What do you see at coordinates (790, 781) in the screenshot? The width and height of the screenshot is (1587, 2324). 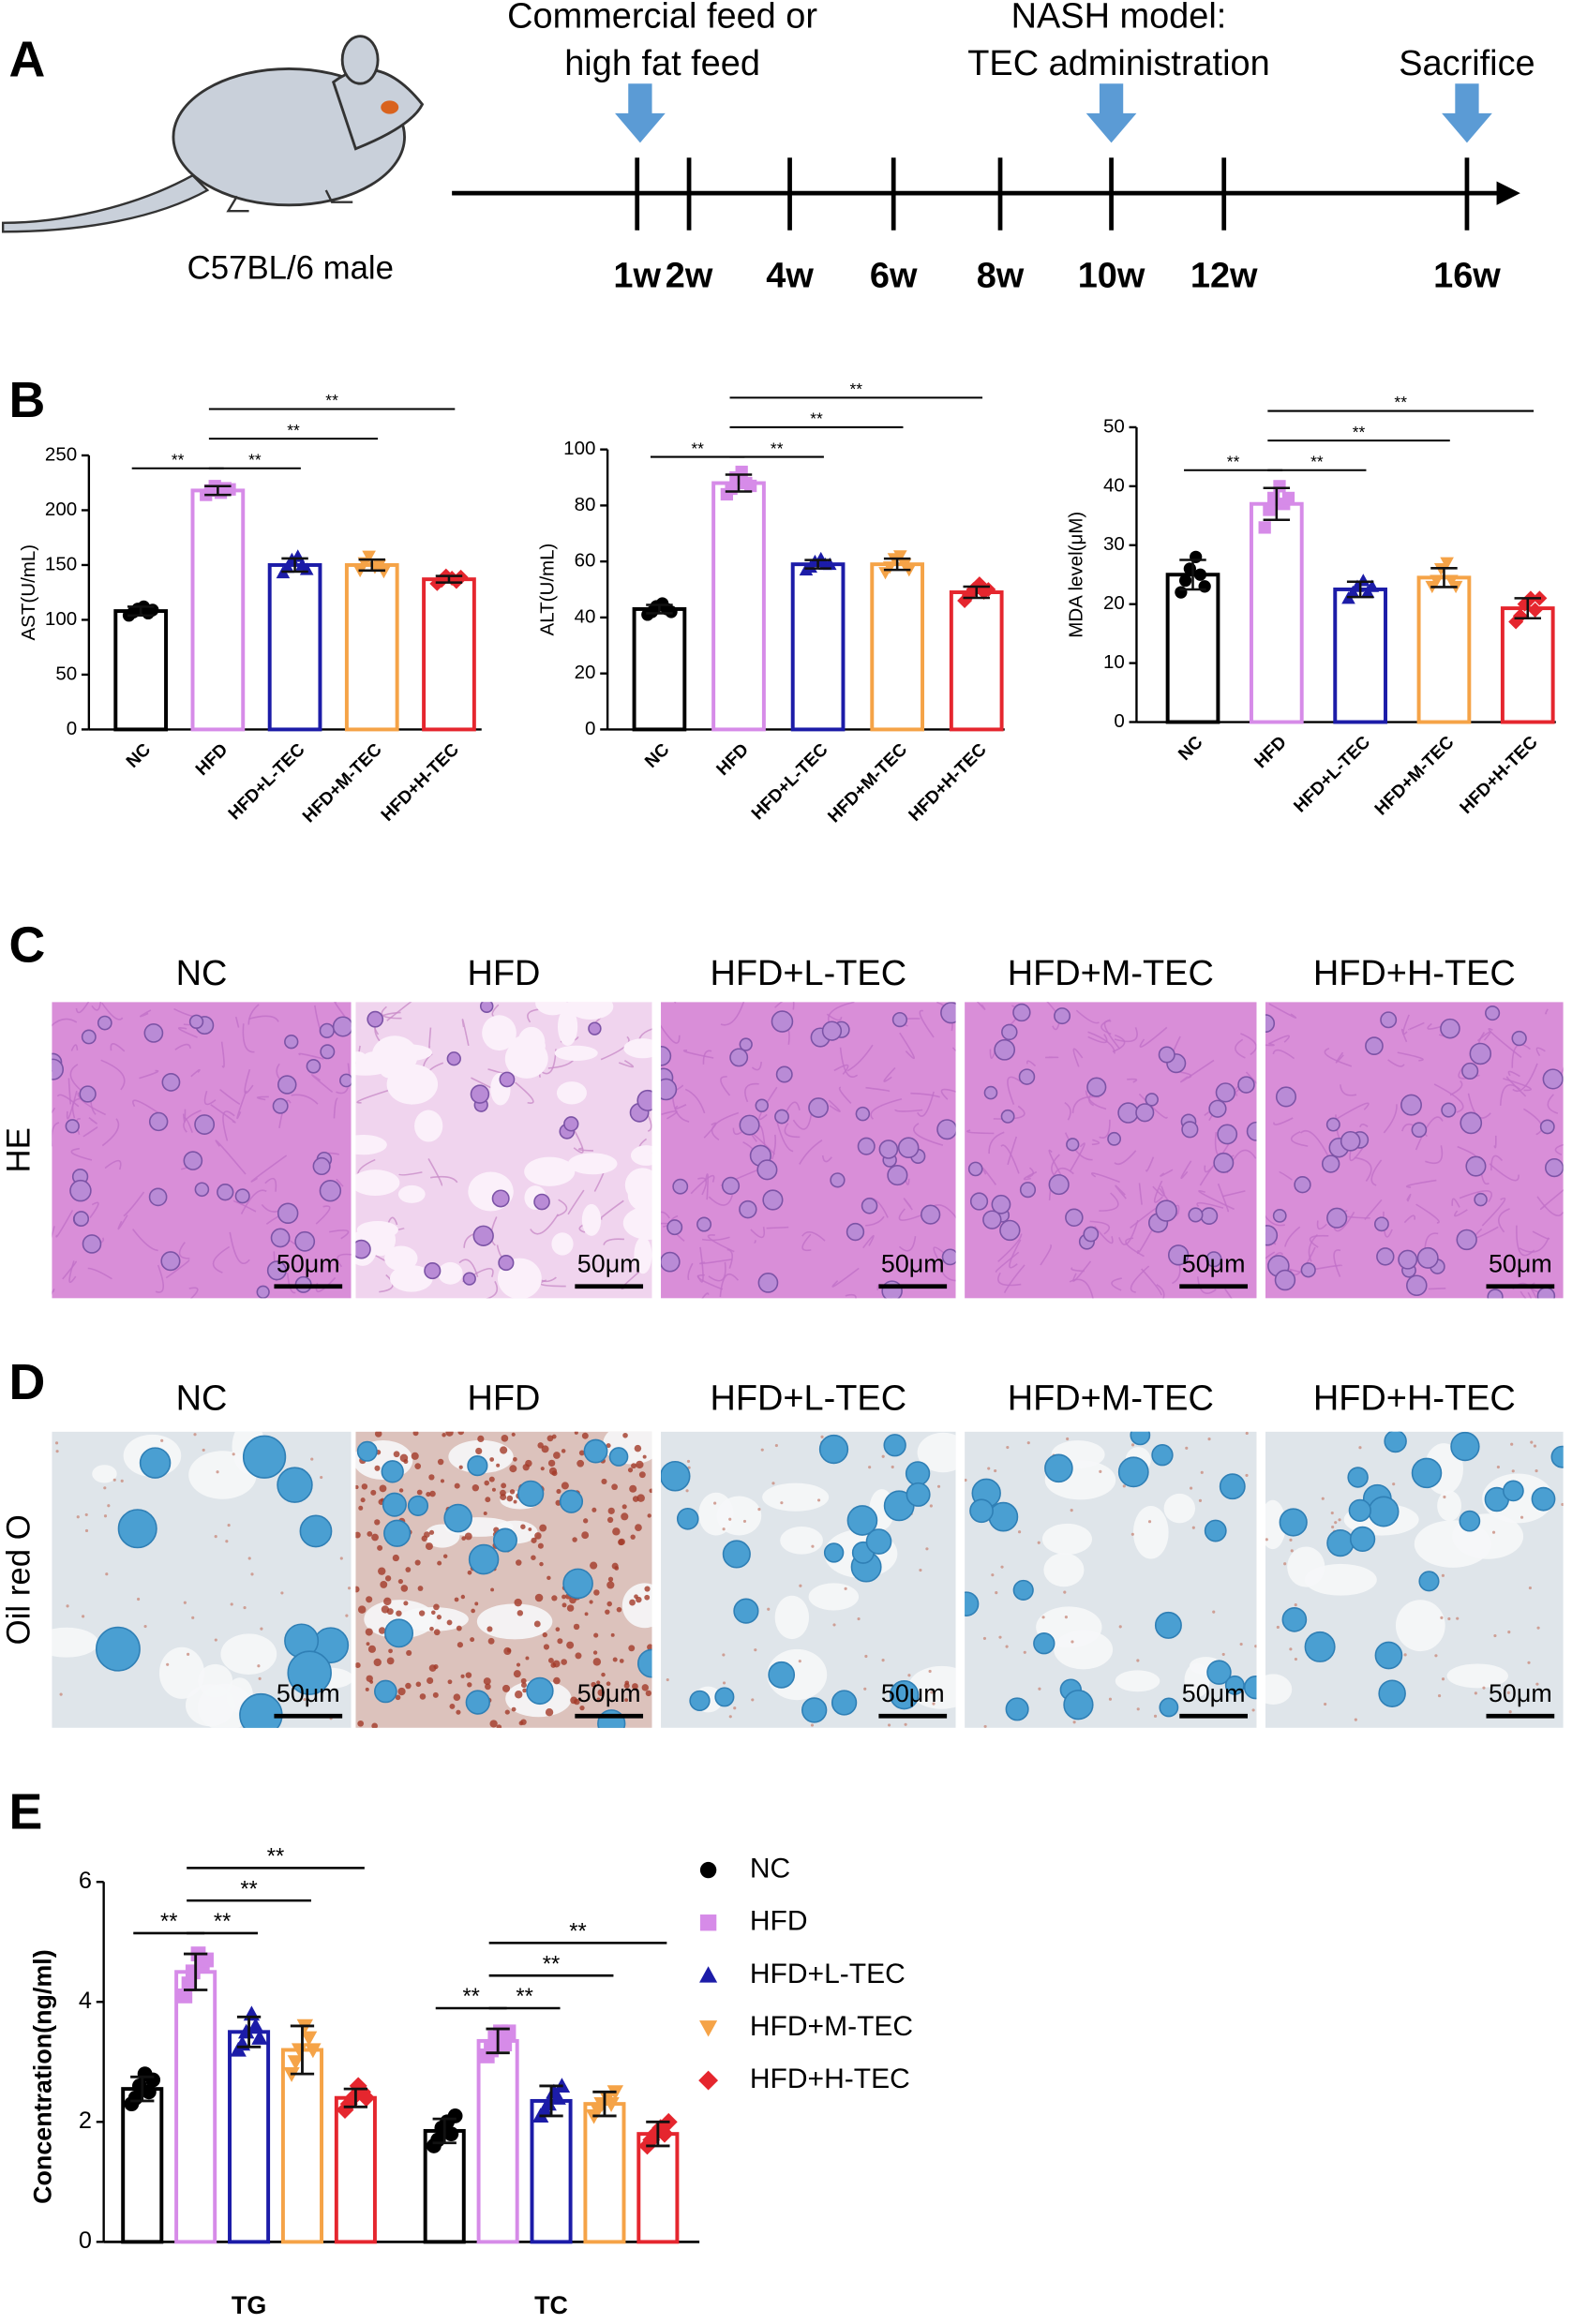 I see `x-tick-label: HFD+L-TEC` at bounding box center [790, 781].